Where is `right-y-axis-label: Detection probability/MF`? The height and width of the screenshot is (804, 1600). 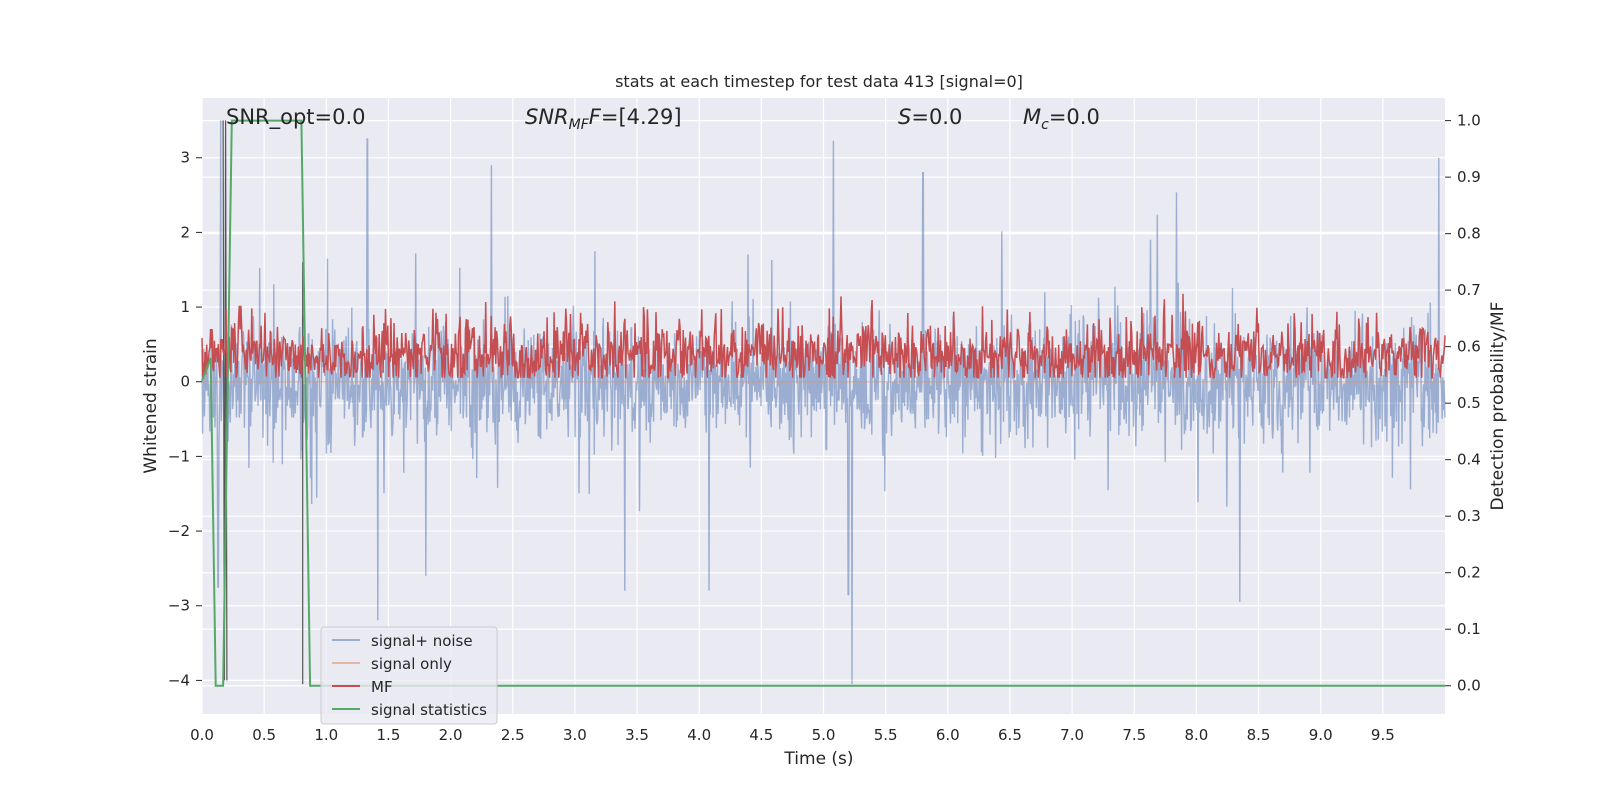 right-y-axis-label: Detection probability/MF is located at coordinates (1498, 406).